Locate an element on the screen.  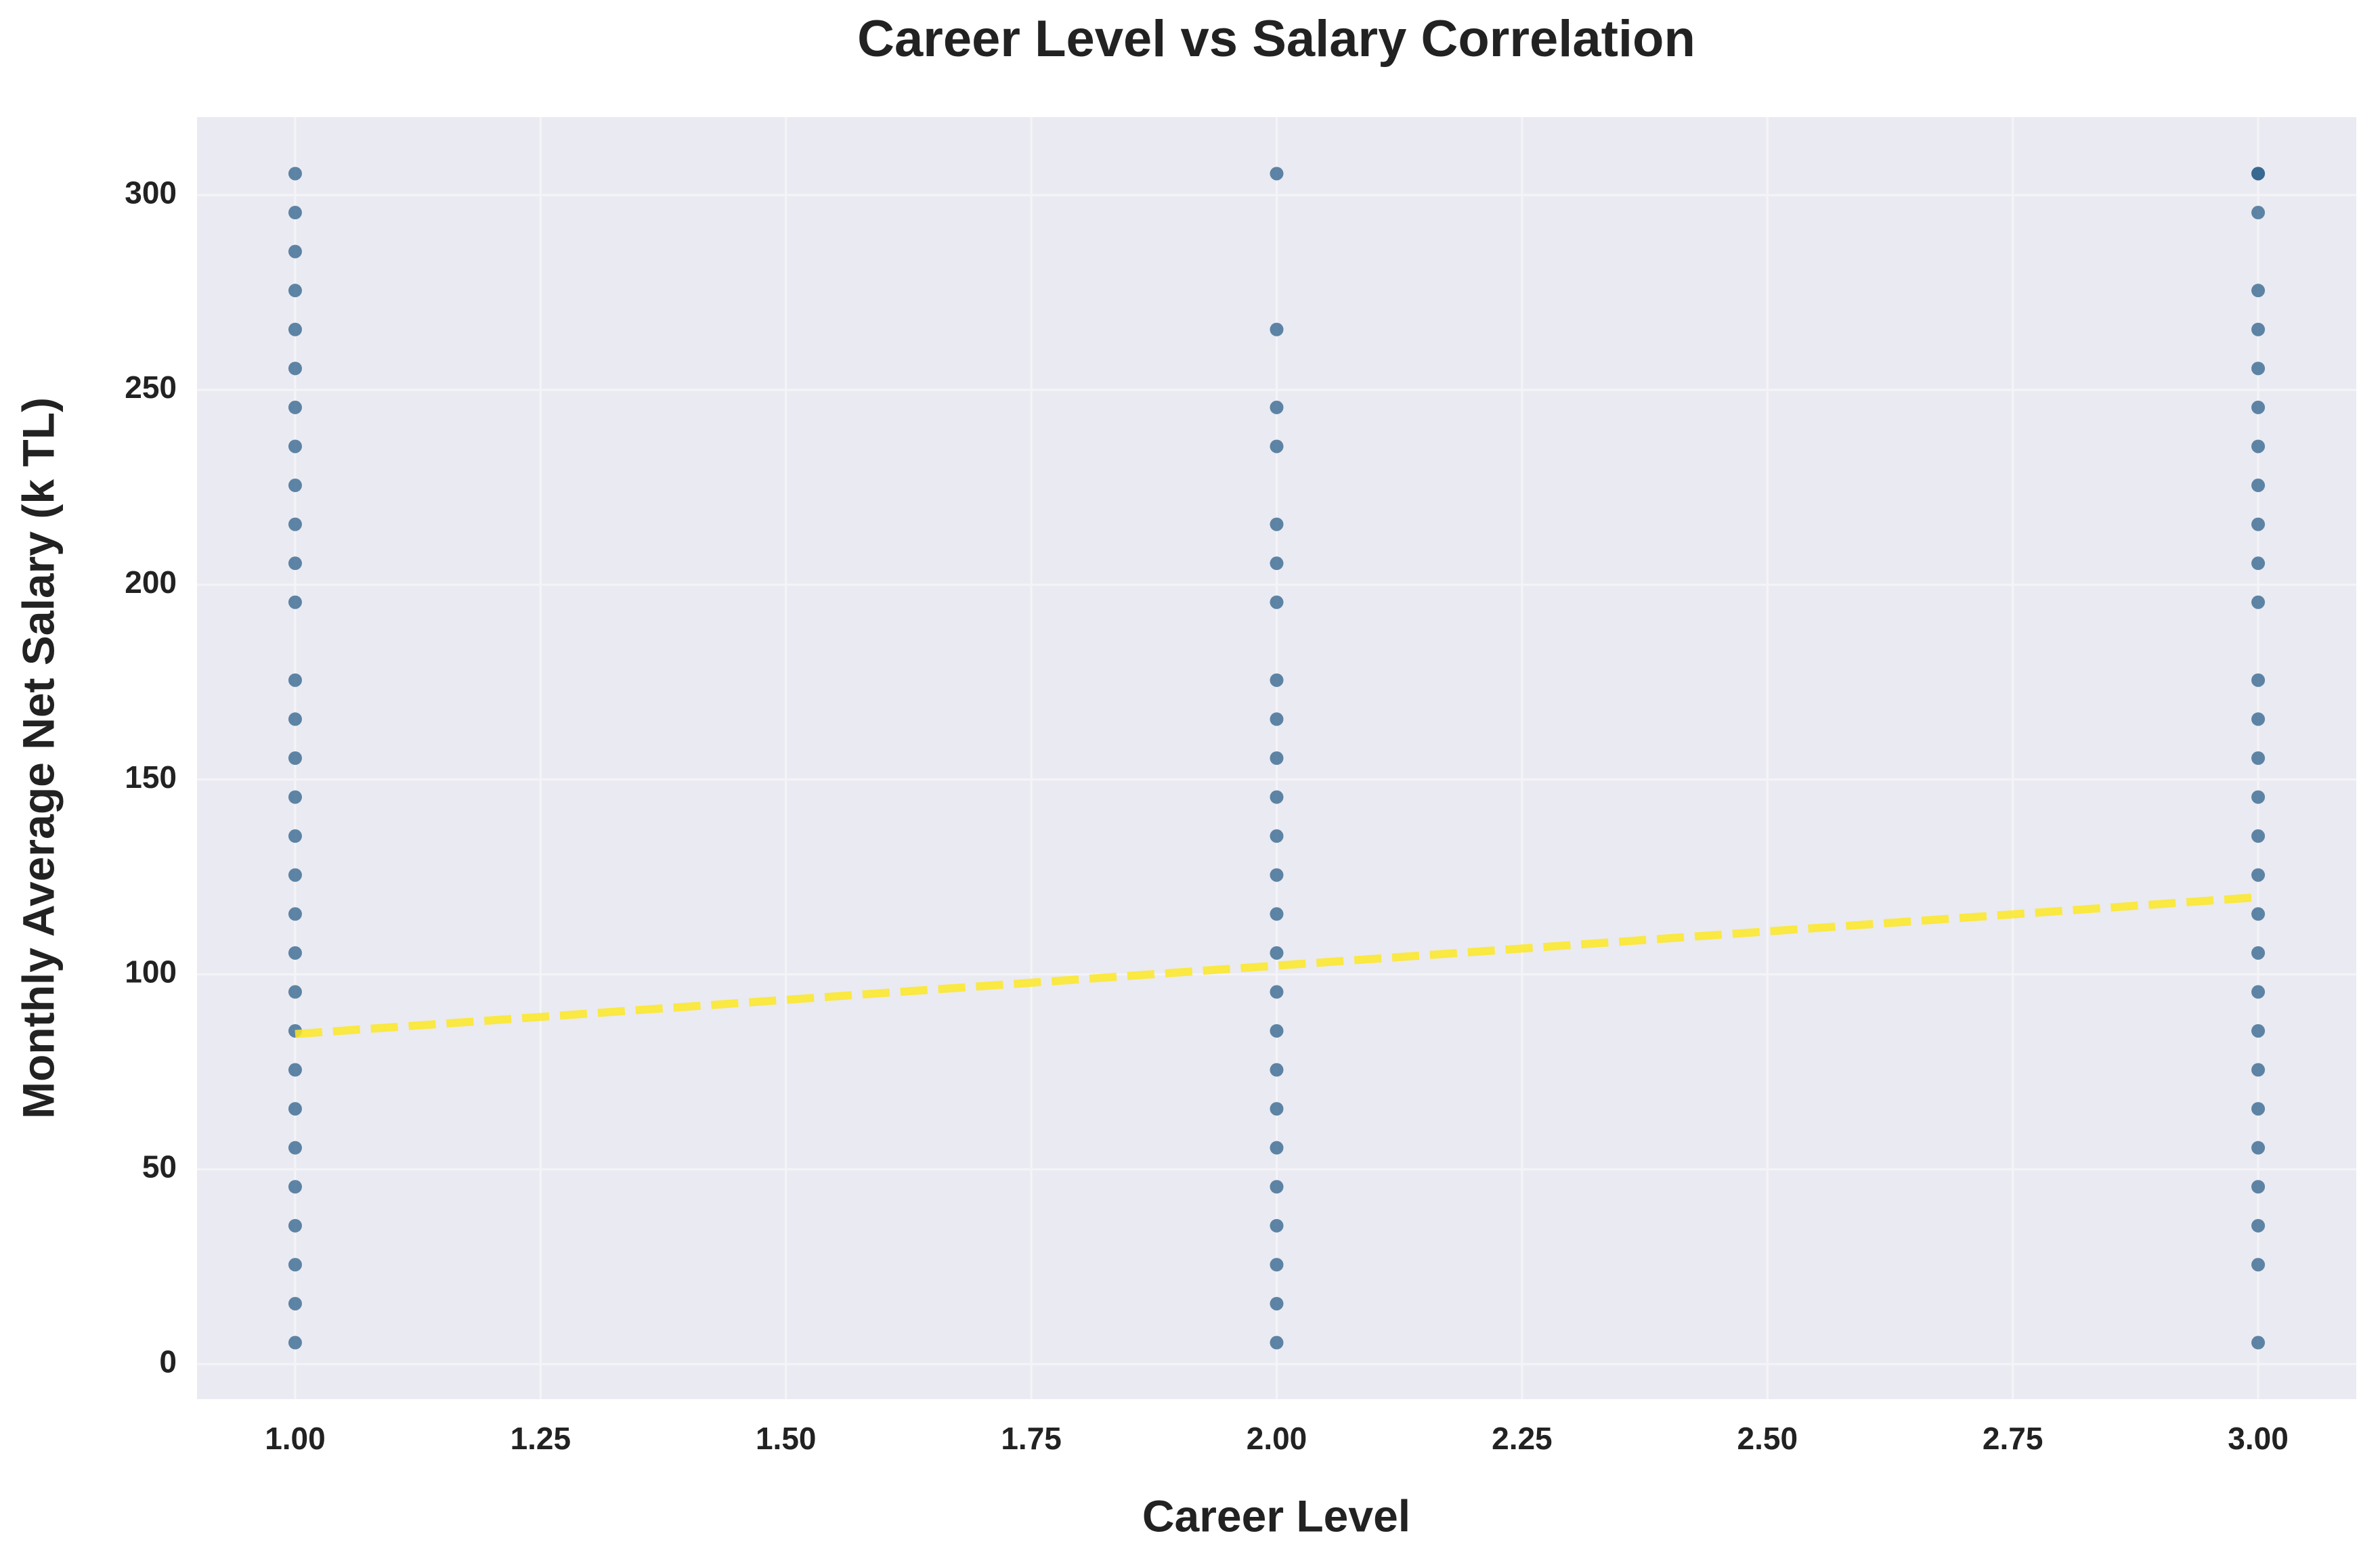
y-tick-label: 200 is located at coordinates (151, 582).